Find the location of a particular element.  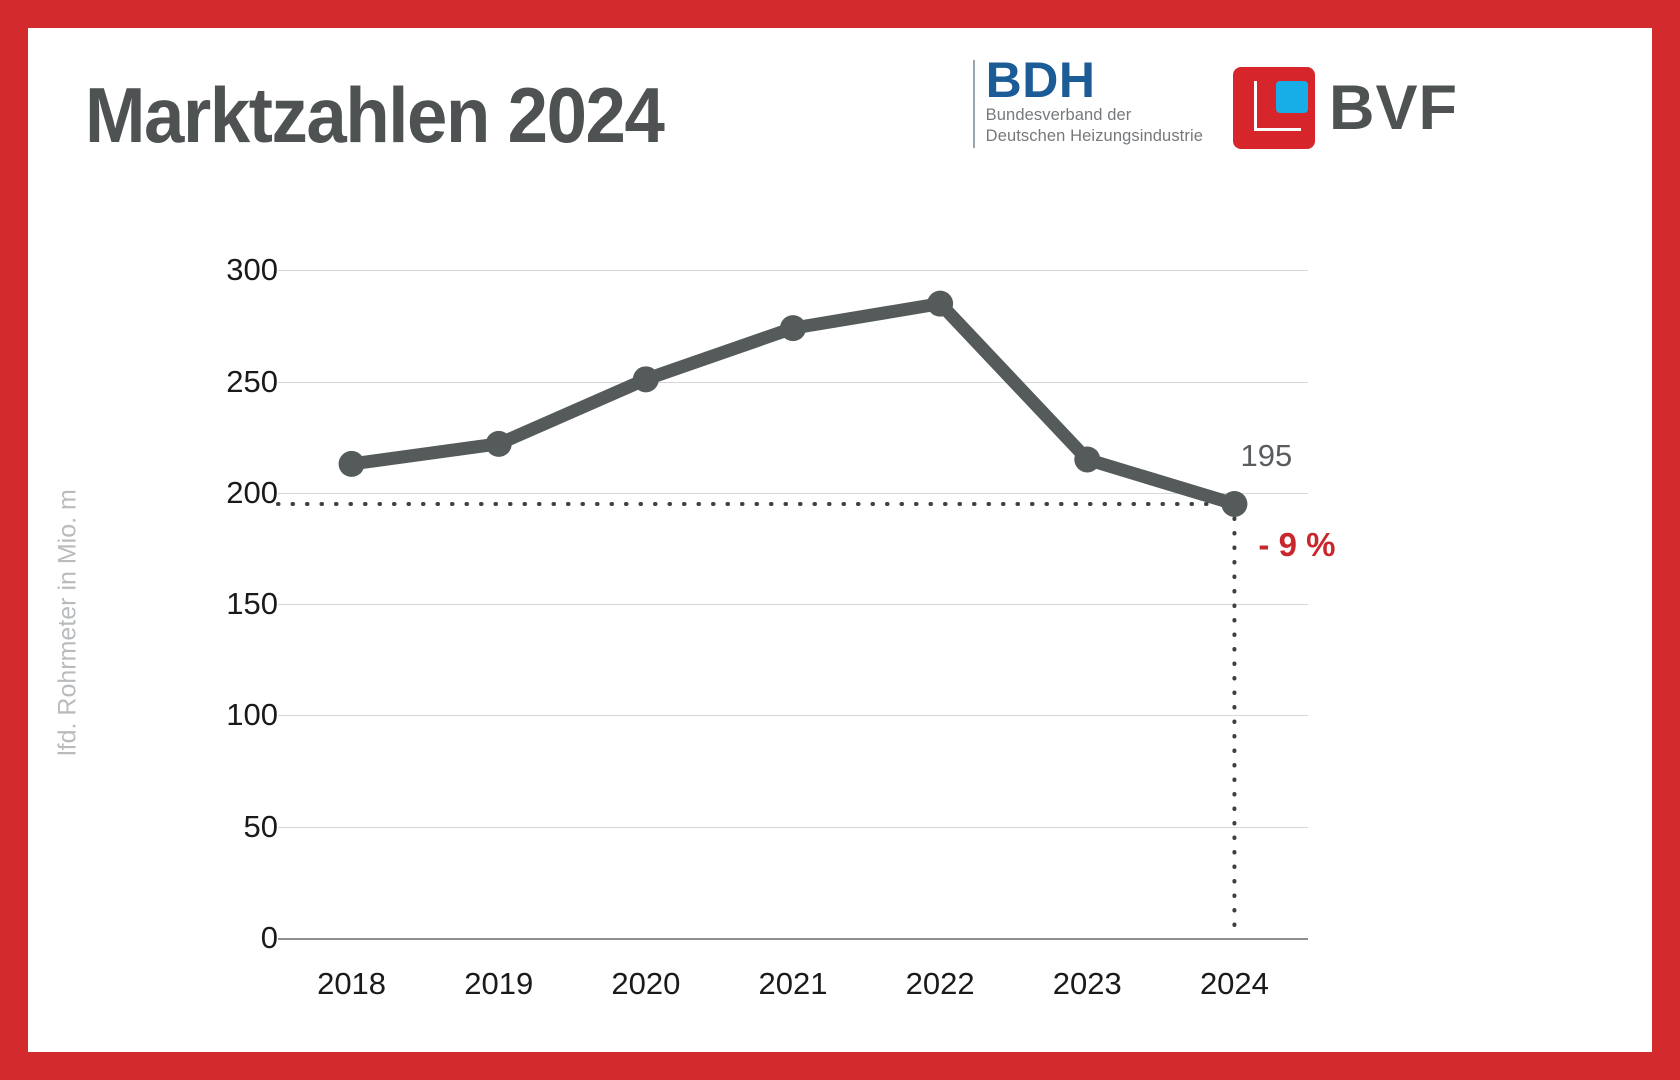

y-tick-label: 50 is located at coordinates (260, 826).